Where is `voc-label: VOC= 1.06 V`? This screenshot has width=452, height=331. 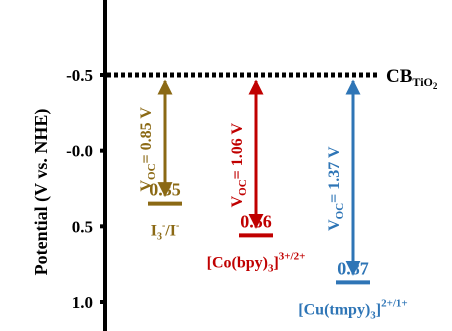 voc-label: VOC= 1.06 V is located at coordinates (239, 165).